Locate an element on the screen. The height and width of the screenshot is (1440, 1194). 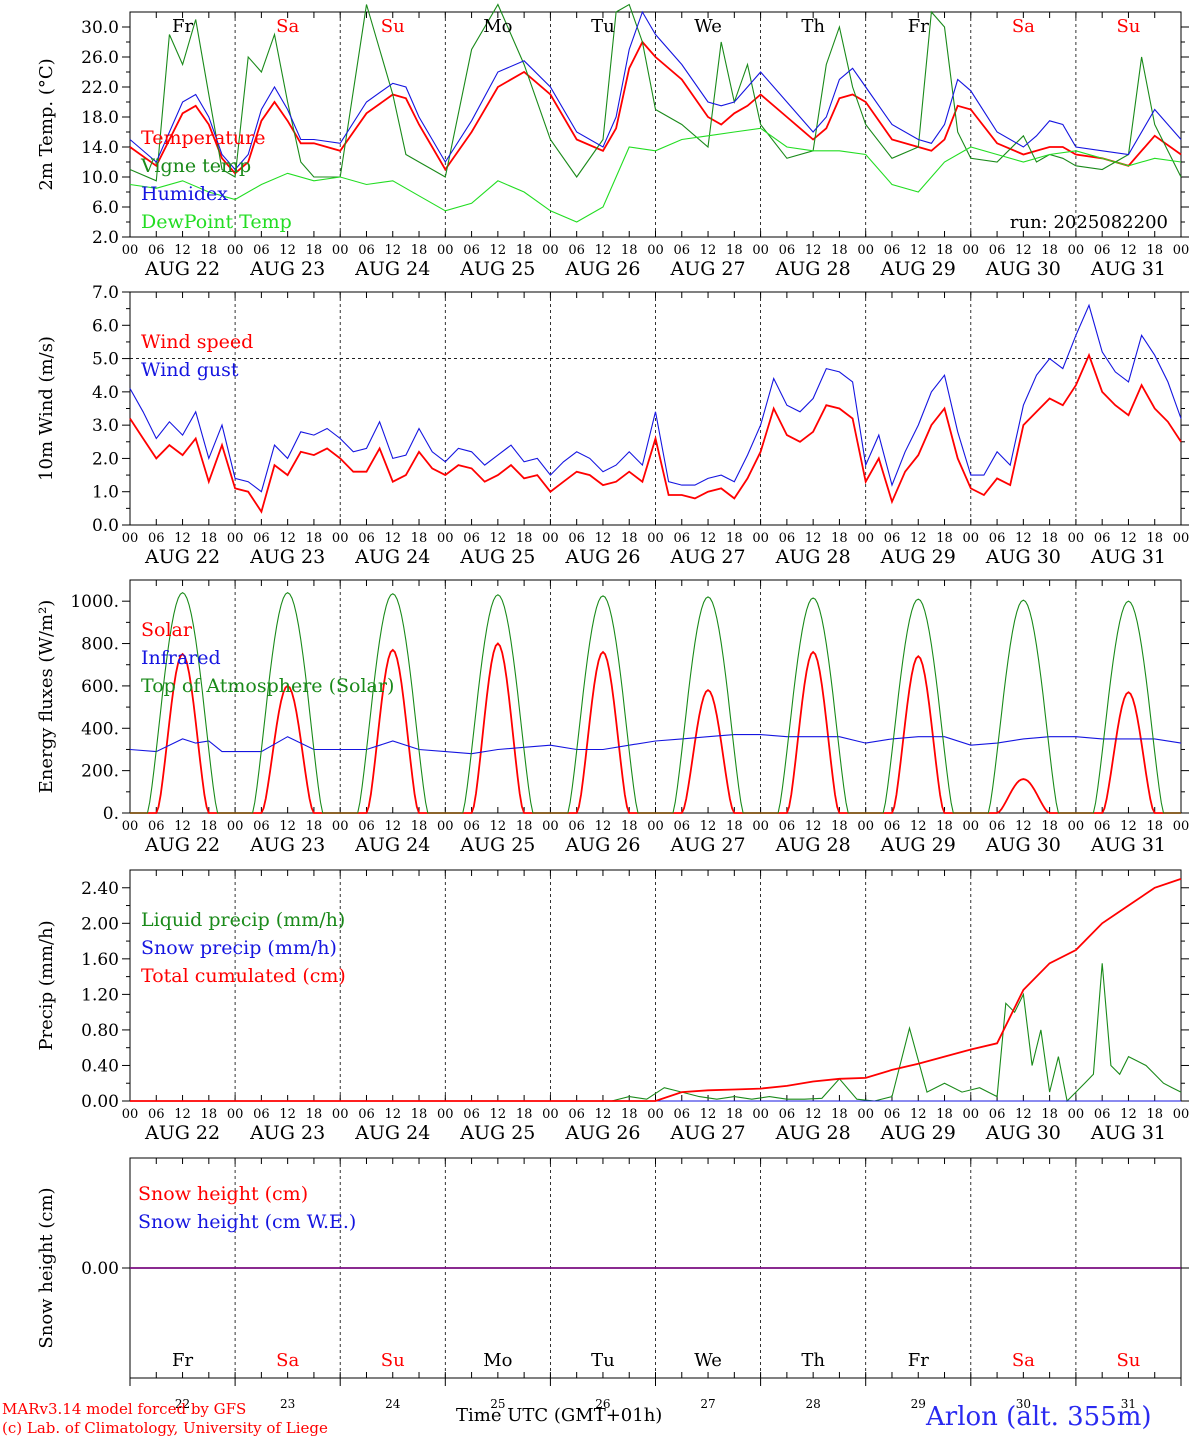
snow-y-tick-label: 0.00 is located at coordinates (100, 1269).